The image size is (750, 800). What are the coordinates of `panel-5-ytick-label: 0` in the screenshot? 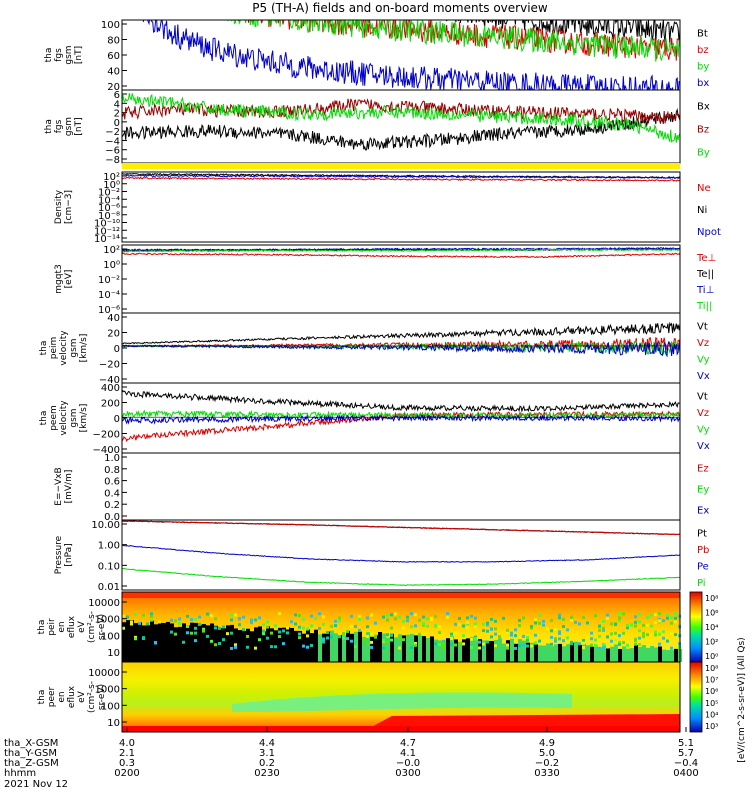 It's located at (117, 419).